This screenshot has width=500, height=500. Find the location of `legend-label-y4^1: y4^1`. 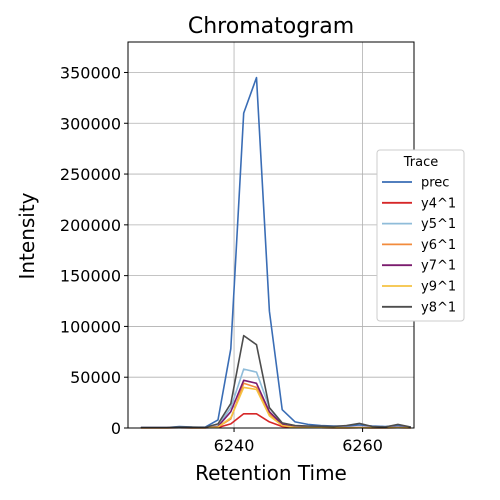

legend-label-y4^1: y4^1 is located at coordinates (438, 203).